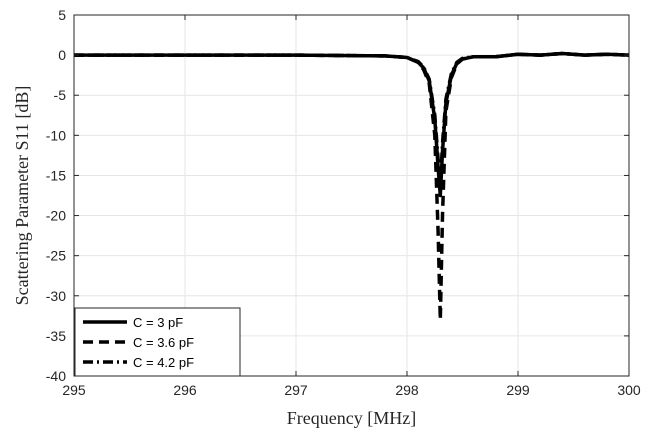  Describe the element at coordinates (56, 376) in the screenshot. I see `y-tick-label: -40` at that location.